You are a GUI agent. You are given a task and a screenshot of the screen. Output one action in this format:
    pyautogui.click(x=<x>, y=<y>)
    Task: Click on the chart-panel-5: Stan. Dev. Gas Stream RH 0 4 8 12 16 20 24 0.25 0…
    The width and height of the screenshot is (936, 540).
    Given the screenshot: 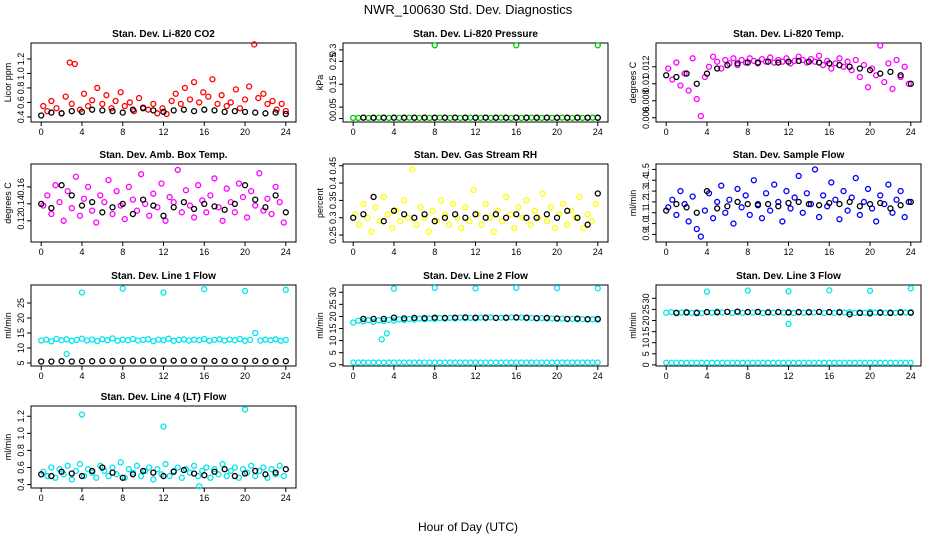 What is the action you would take?
    pyautogui.click(x=462, y=203)
    